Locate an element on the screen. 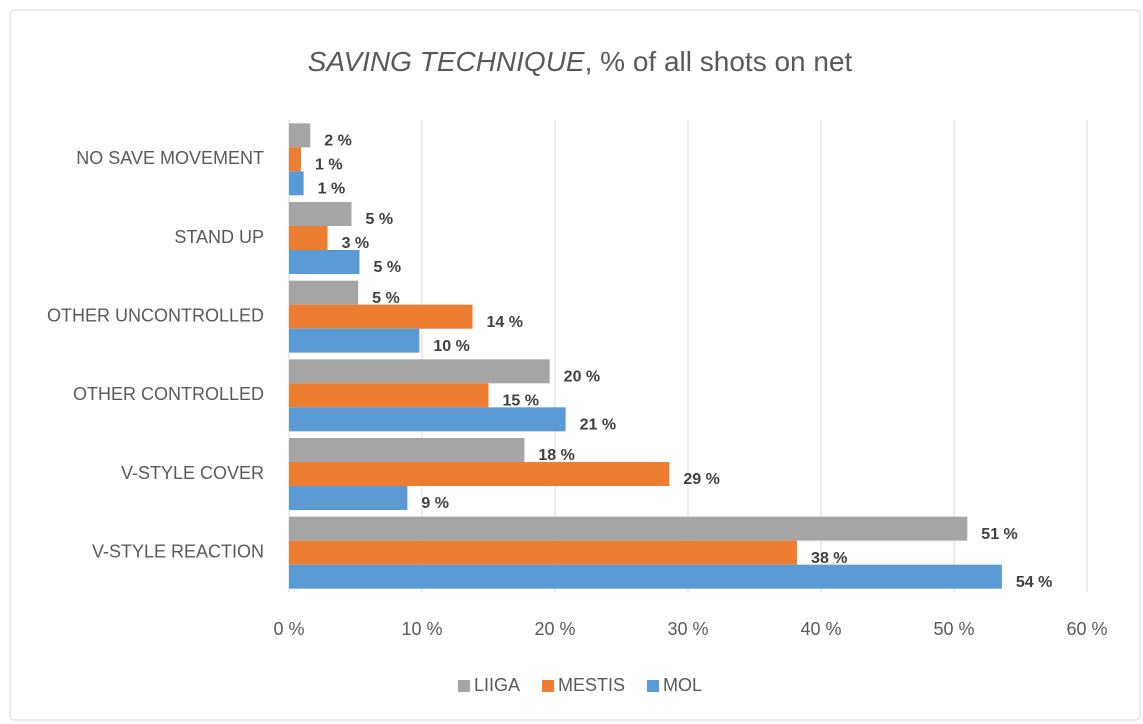  x-tick-label: 20 % is located at coordinates (554, 629).